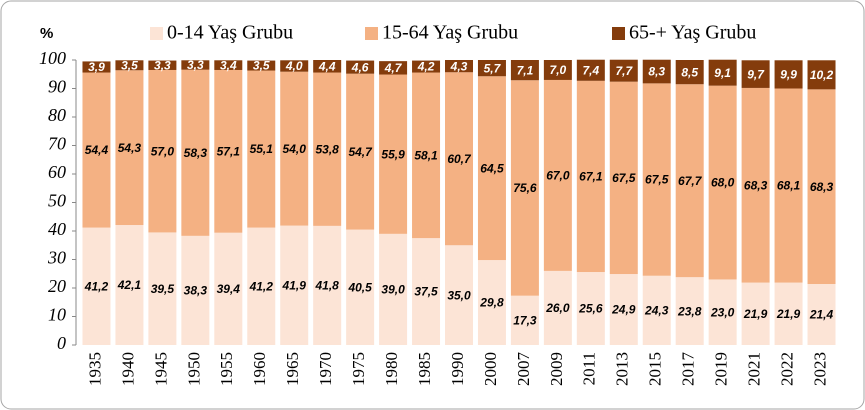  I want to click on data-label: 37,5, so click(426, 292).